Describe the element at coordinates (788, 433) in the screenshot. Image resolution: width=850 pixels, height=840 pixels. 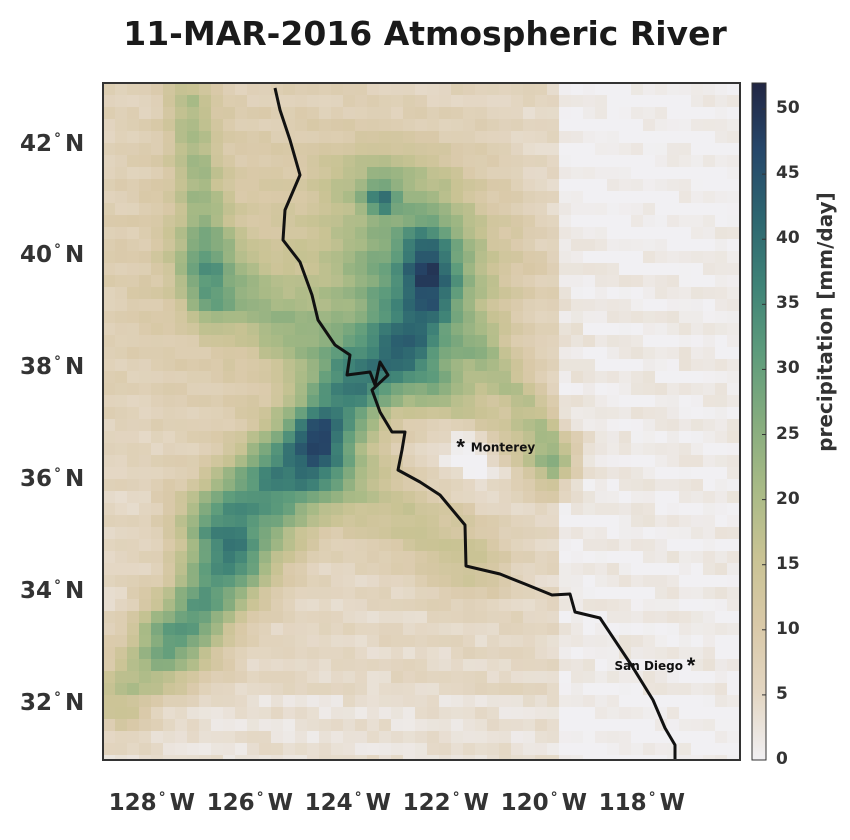
I see `colorbar-tick-label: 25` at that location.